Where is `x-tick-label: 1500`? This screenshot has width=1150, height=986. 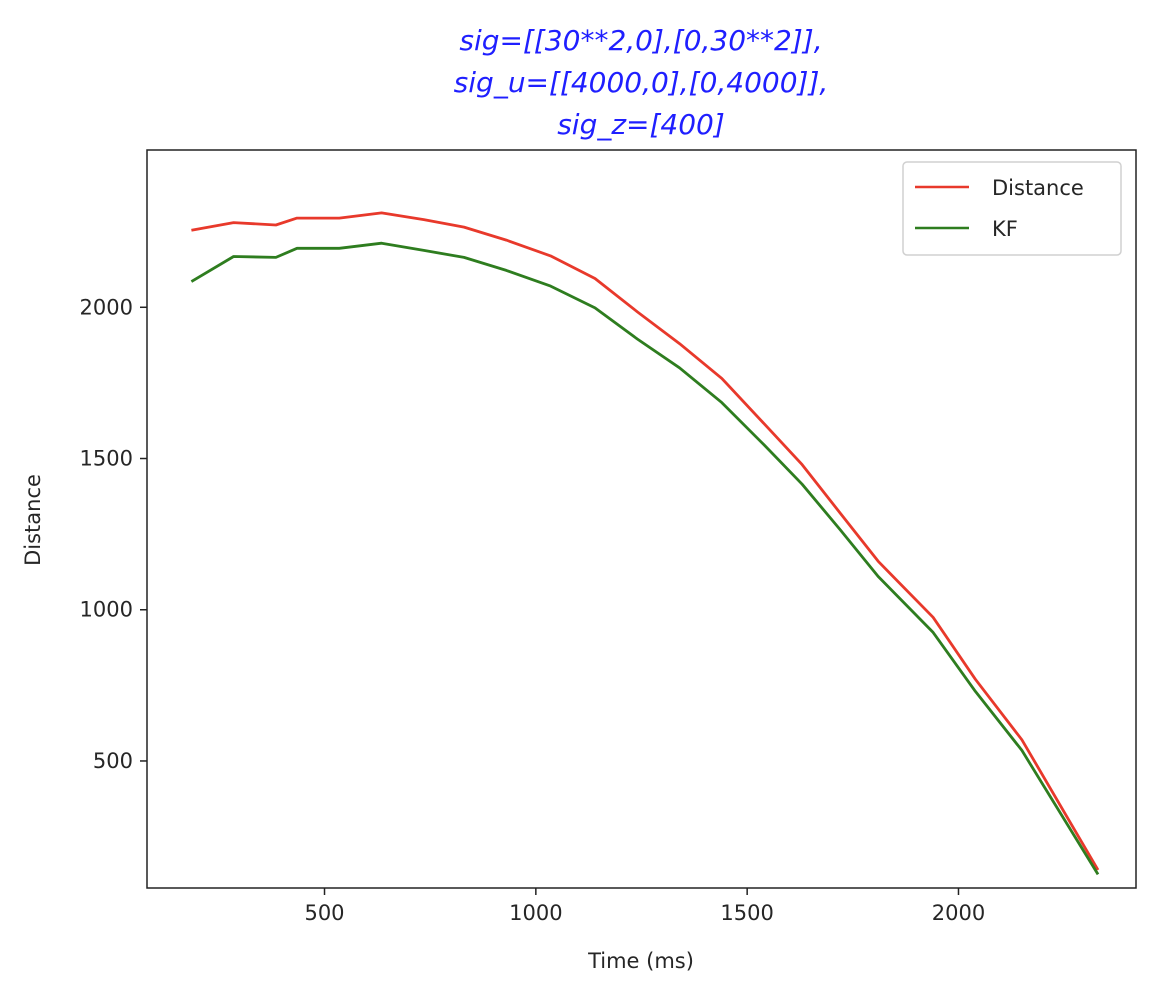 x-tick-label: 1500 is located at coordinates (746, 913).